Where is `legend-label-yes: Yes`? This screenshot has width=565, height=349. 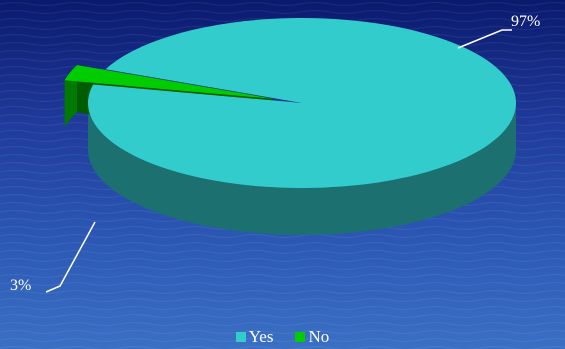
legend-label-yes: Yes is located at coordinates (261, 336).